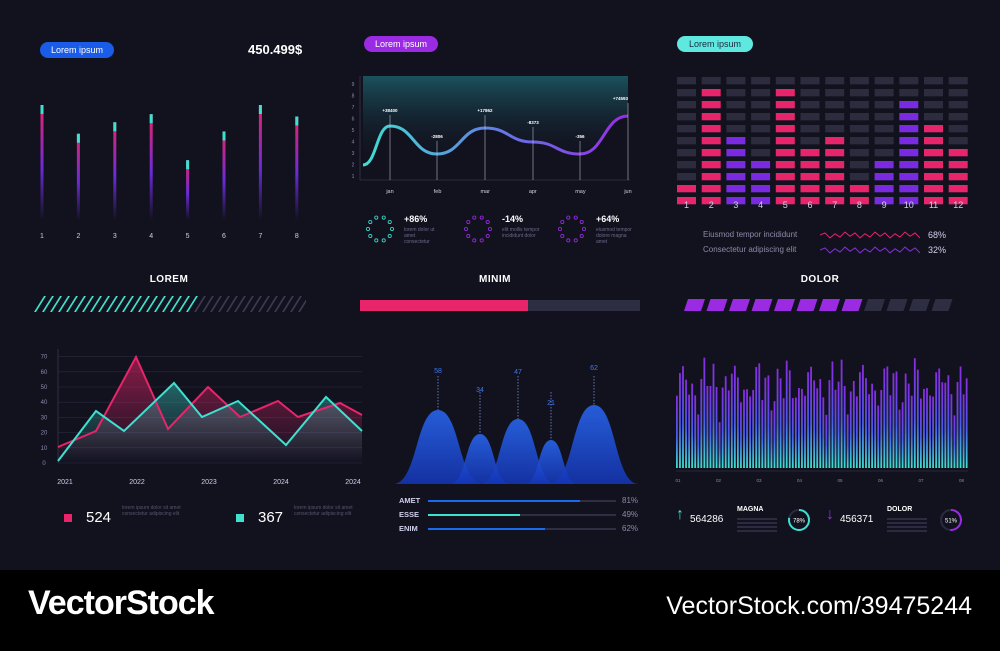 Image resolution: width=1000 pixels, height=651 pixels. What do you see at coordinates (380, 229) in the screenshot?
I see `kpi-ring-icon` at bounding box center [380, 229].